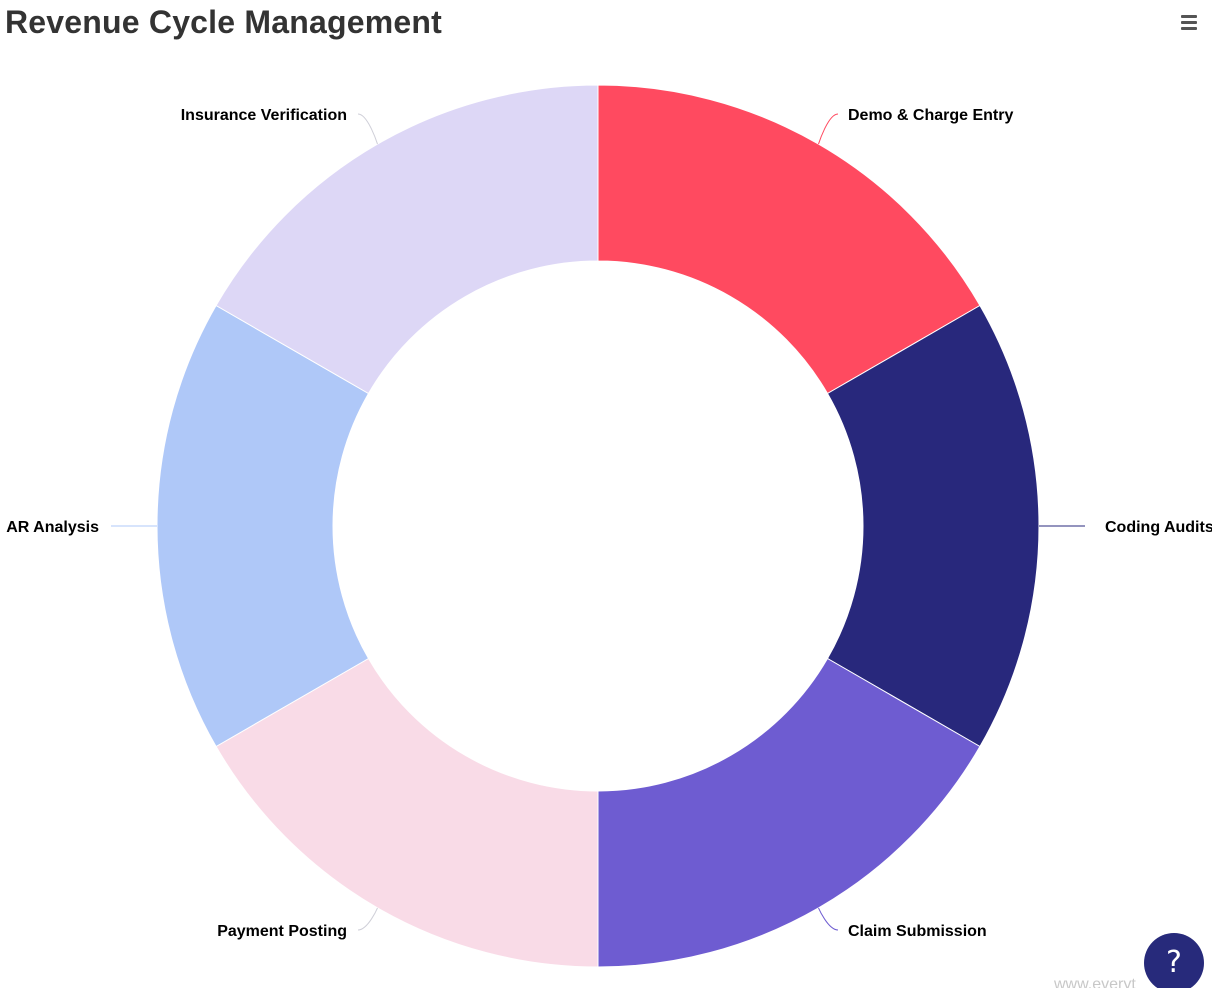 This screenshot has height=988, width=1212. I want to click on label-ar-analysis: AR Analysis, so click(52, 527).